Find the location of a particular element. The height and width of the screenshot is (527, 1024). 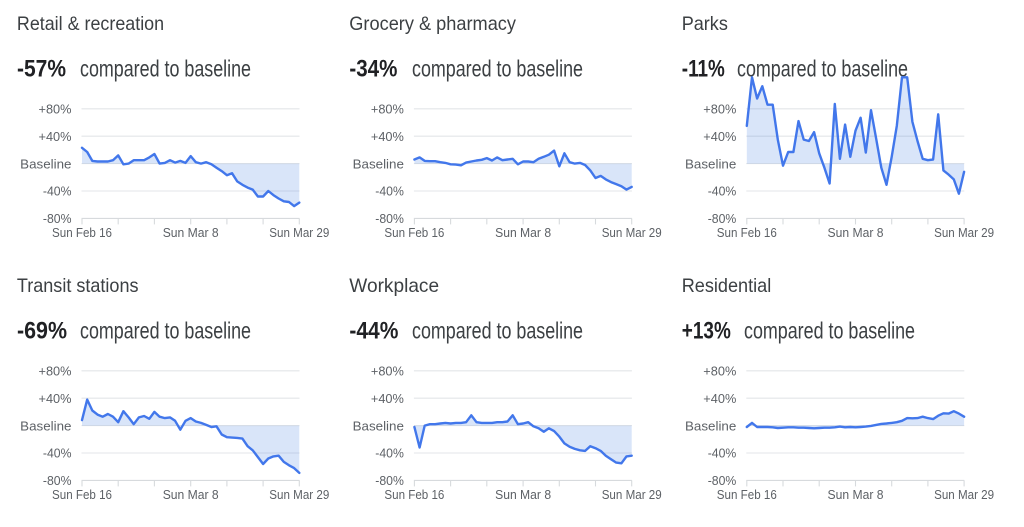

svg-text: +13% is located at coordinates (706, 331).